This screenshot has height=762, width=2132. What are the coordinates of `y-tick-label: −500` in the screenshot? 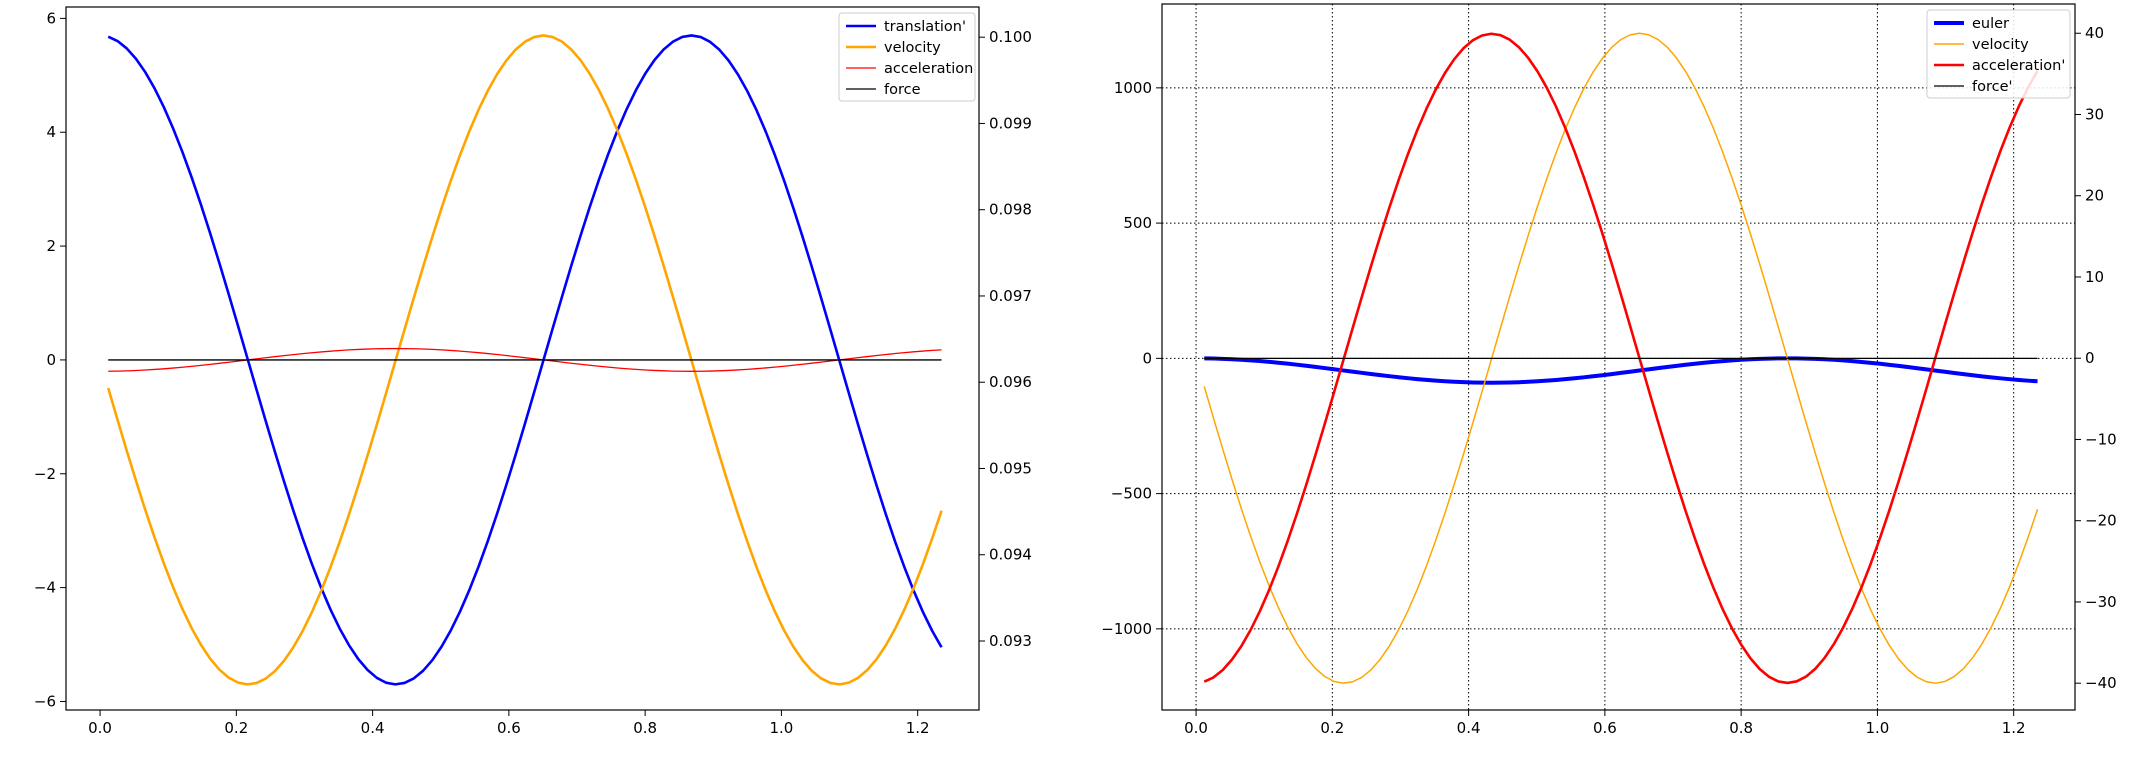 It's located at (1131, 494).